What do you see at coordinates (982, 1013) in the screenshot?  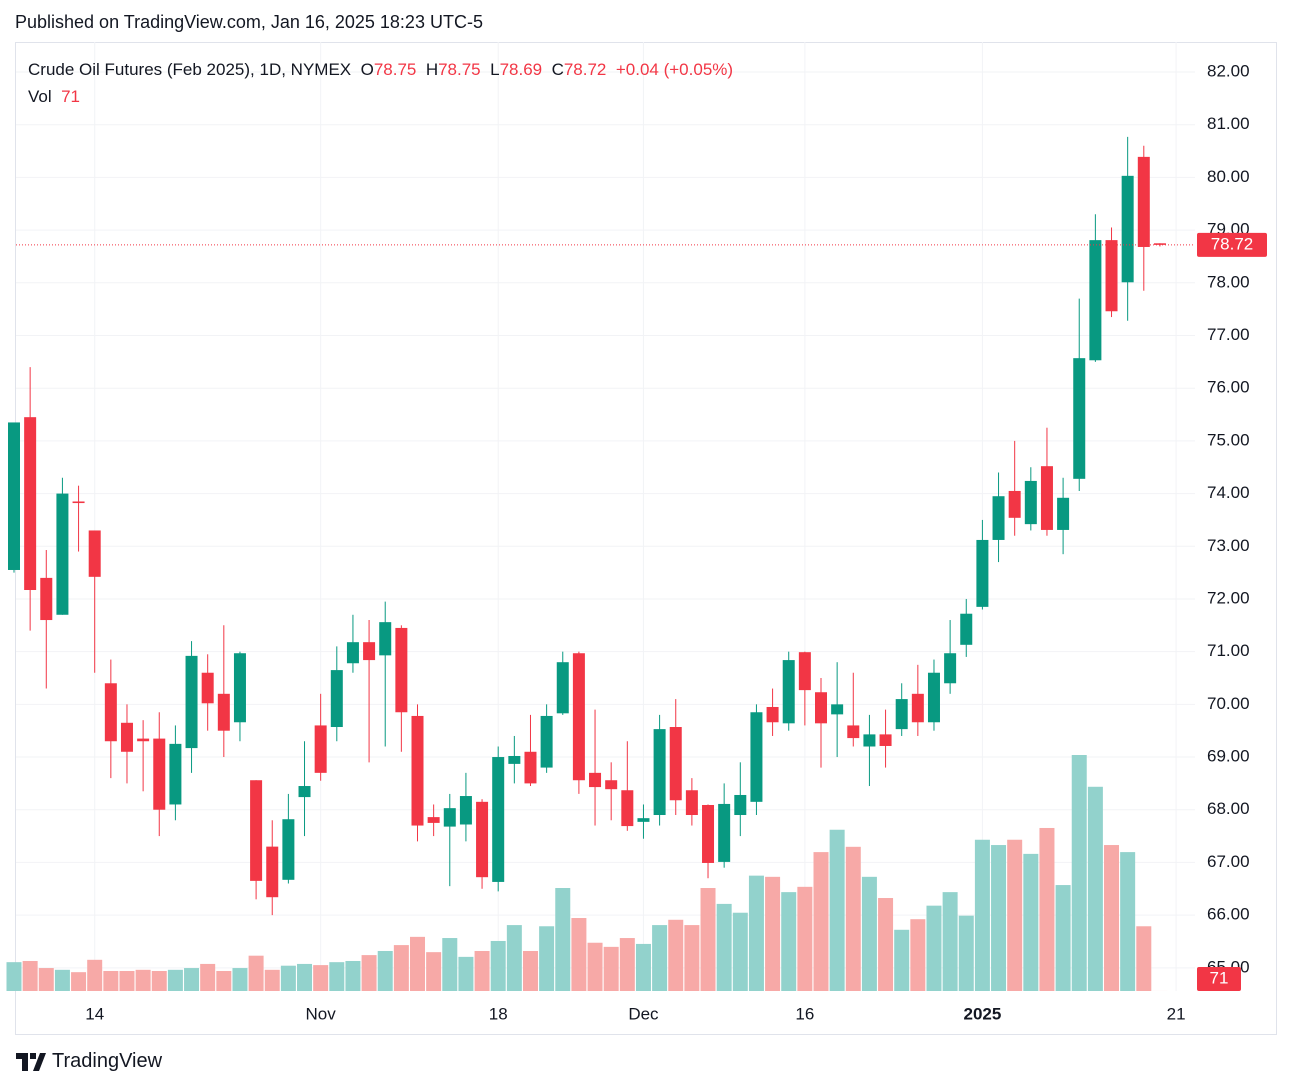 I see `x-tick-label: 2025` at bounding box center [982, 1013].